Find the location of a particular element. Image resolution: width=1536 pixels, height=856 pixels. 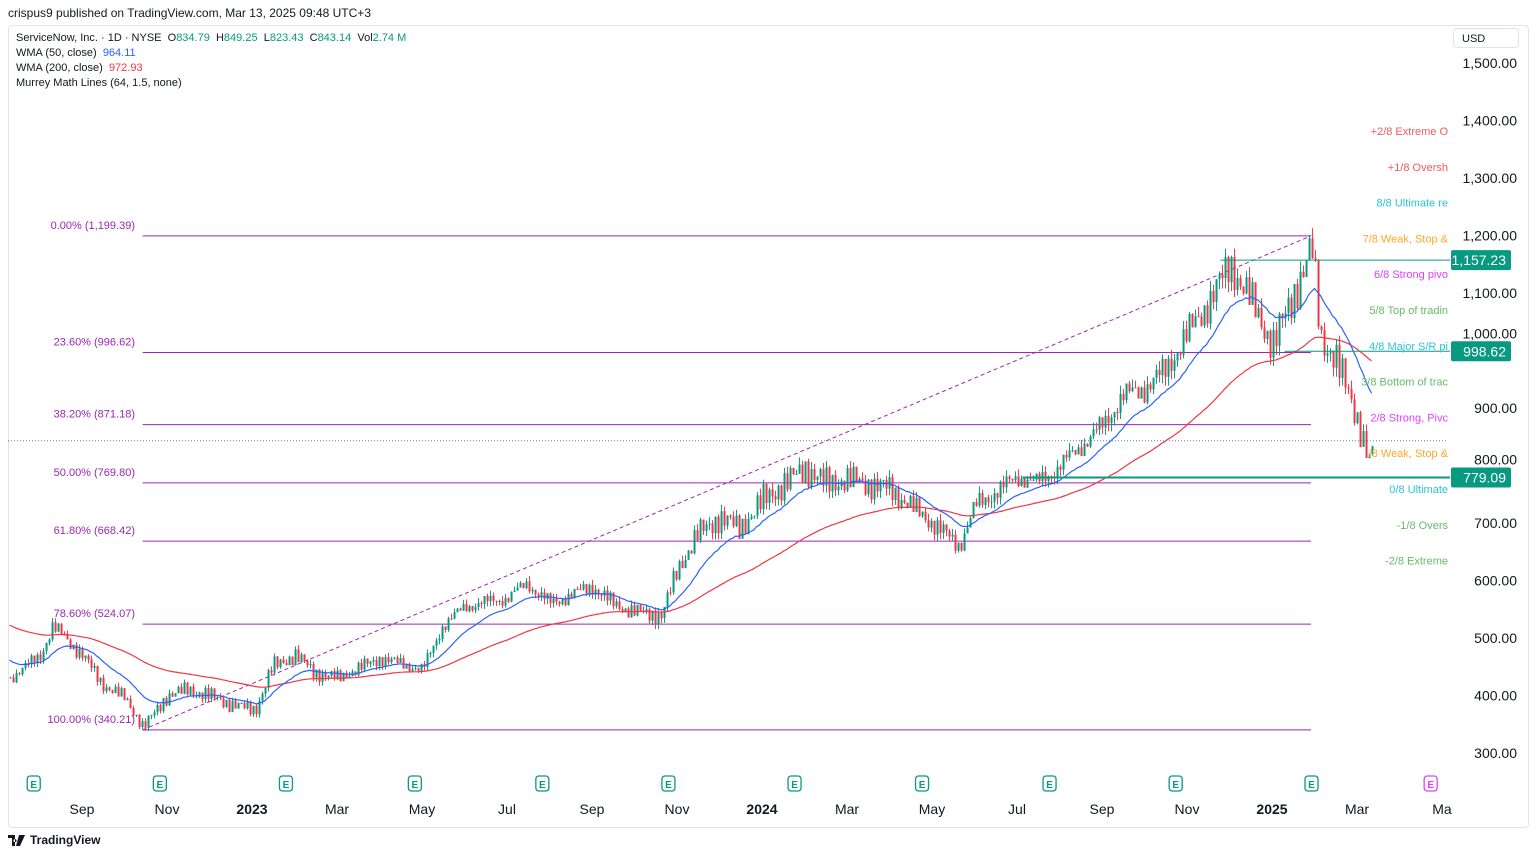

murrey-row: Murrey Math Lines (64, 1.5, none) is located at coordinates (211, 83).